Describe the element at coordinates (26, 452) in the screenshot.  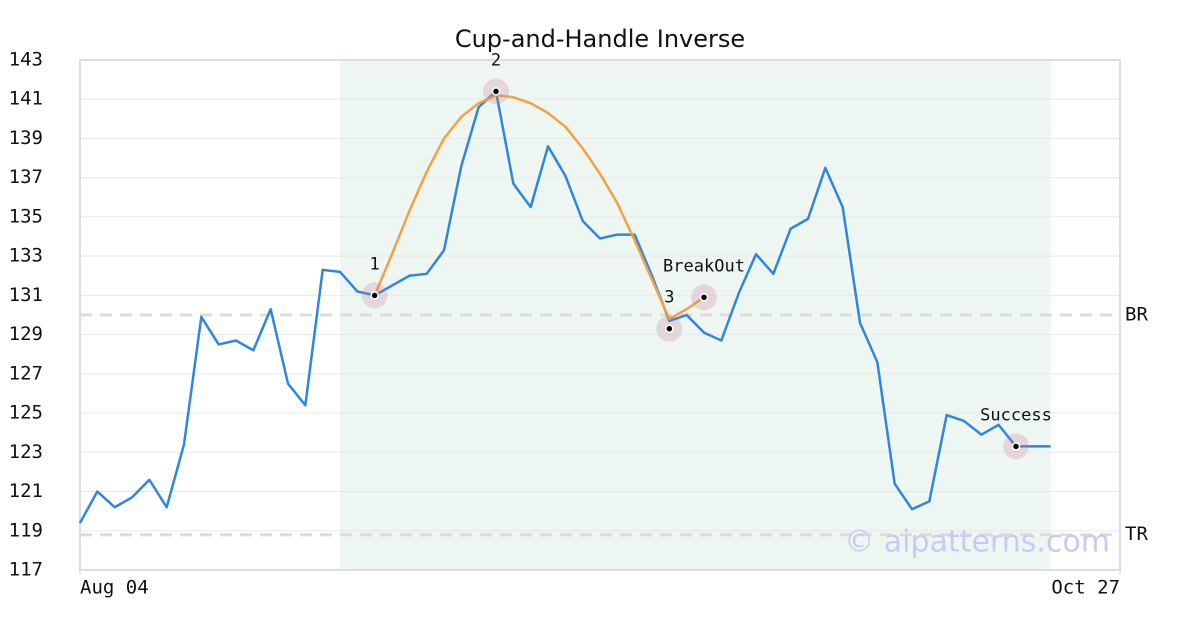
I see `y-tick-label: 123` at that location.